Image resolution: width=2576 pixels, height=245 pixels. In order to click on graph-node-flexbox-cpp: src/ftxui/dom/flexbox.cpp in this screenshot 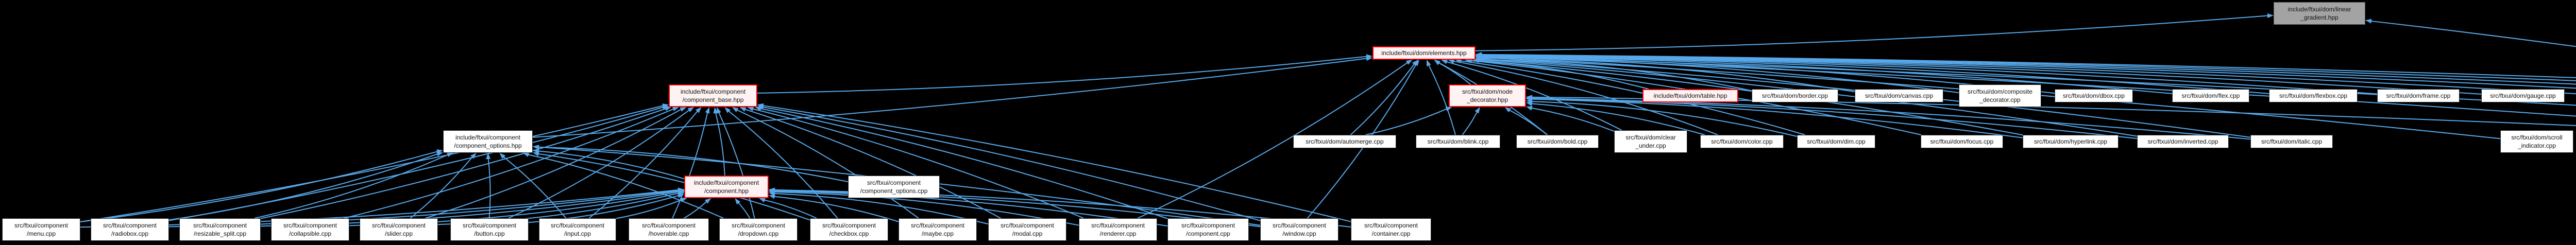, I will do `click(2313, 95)`.